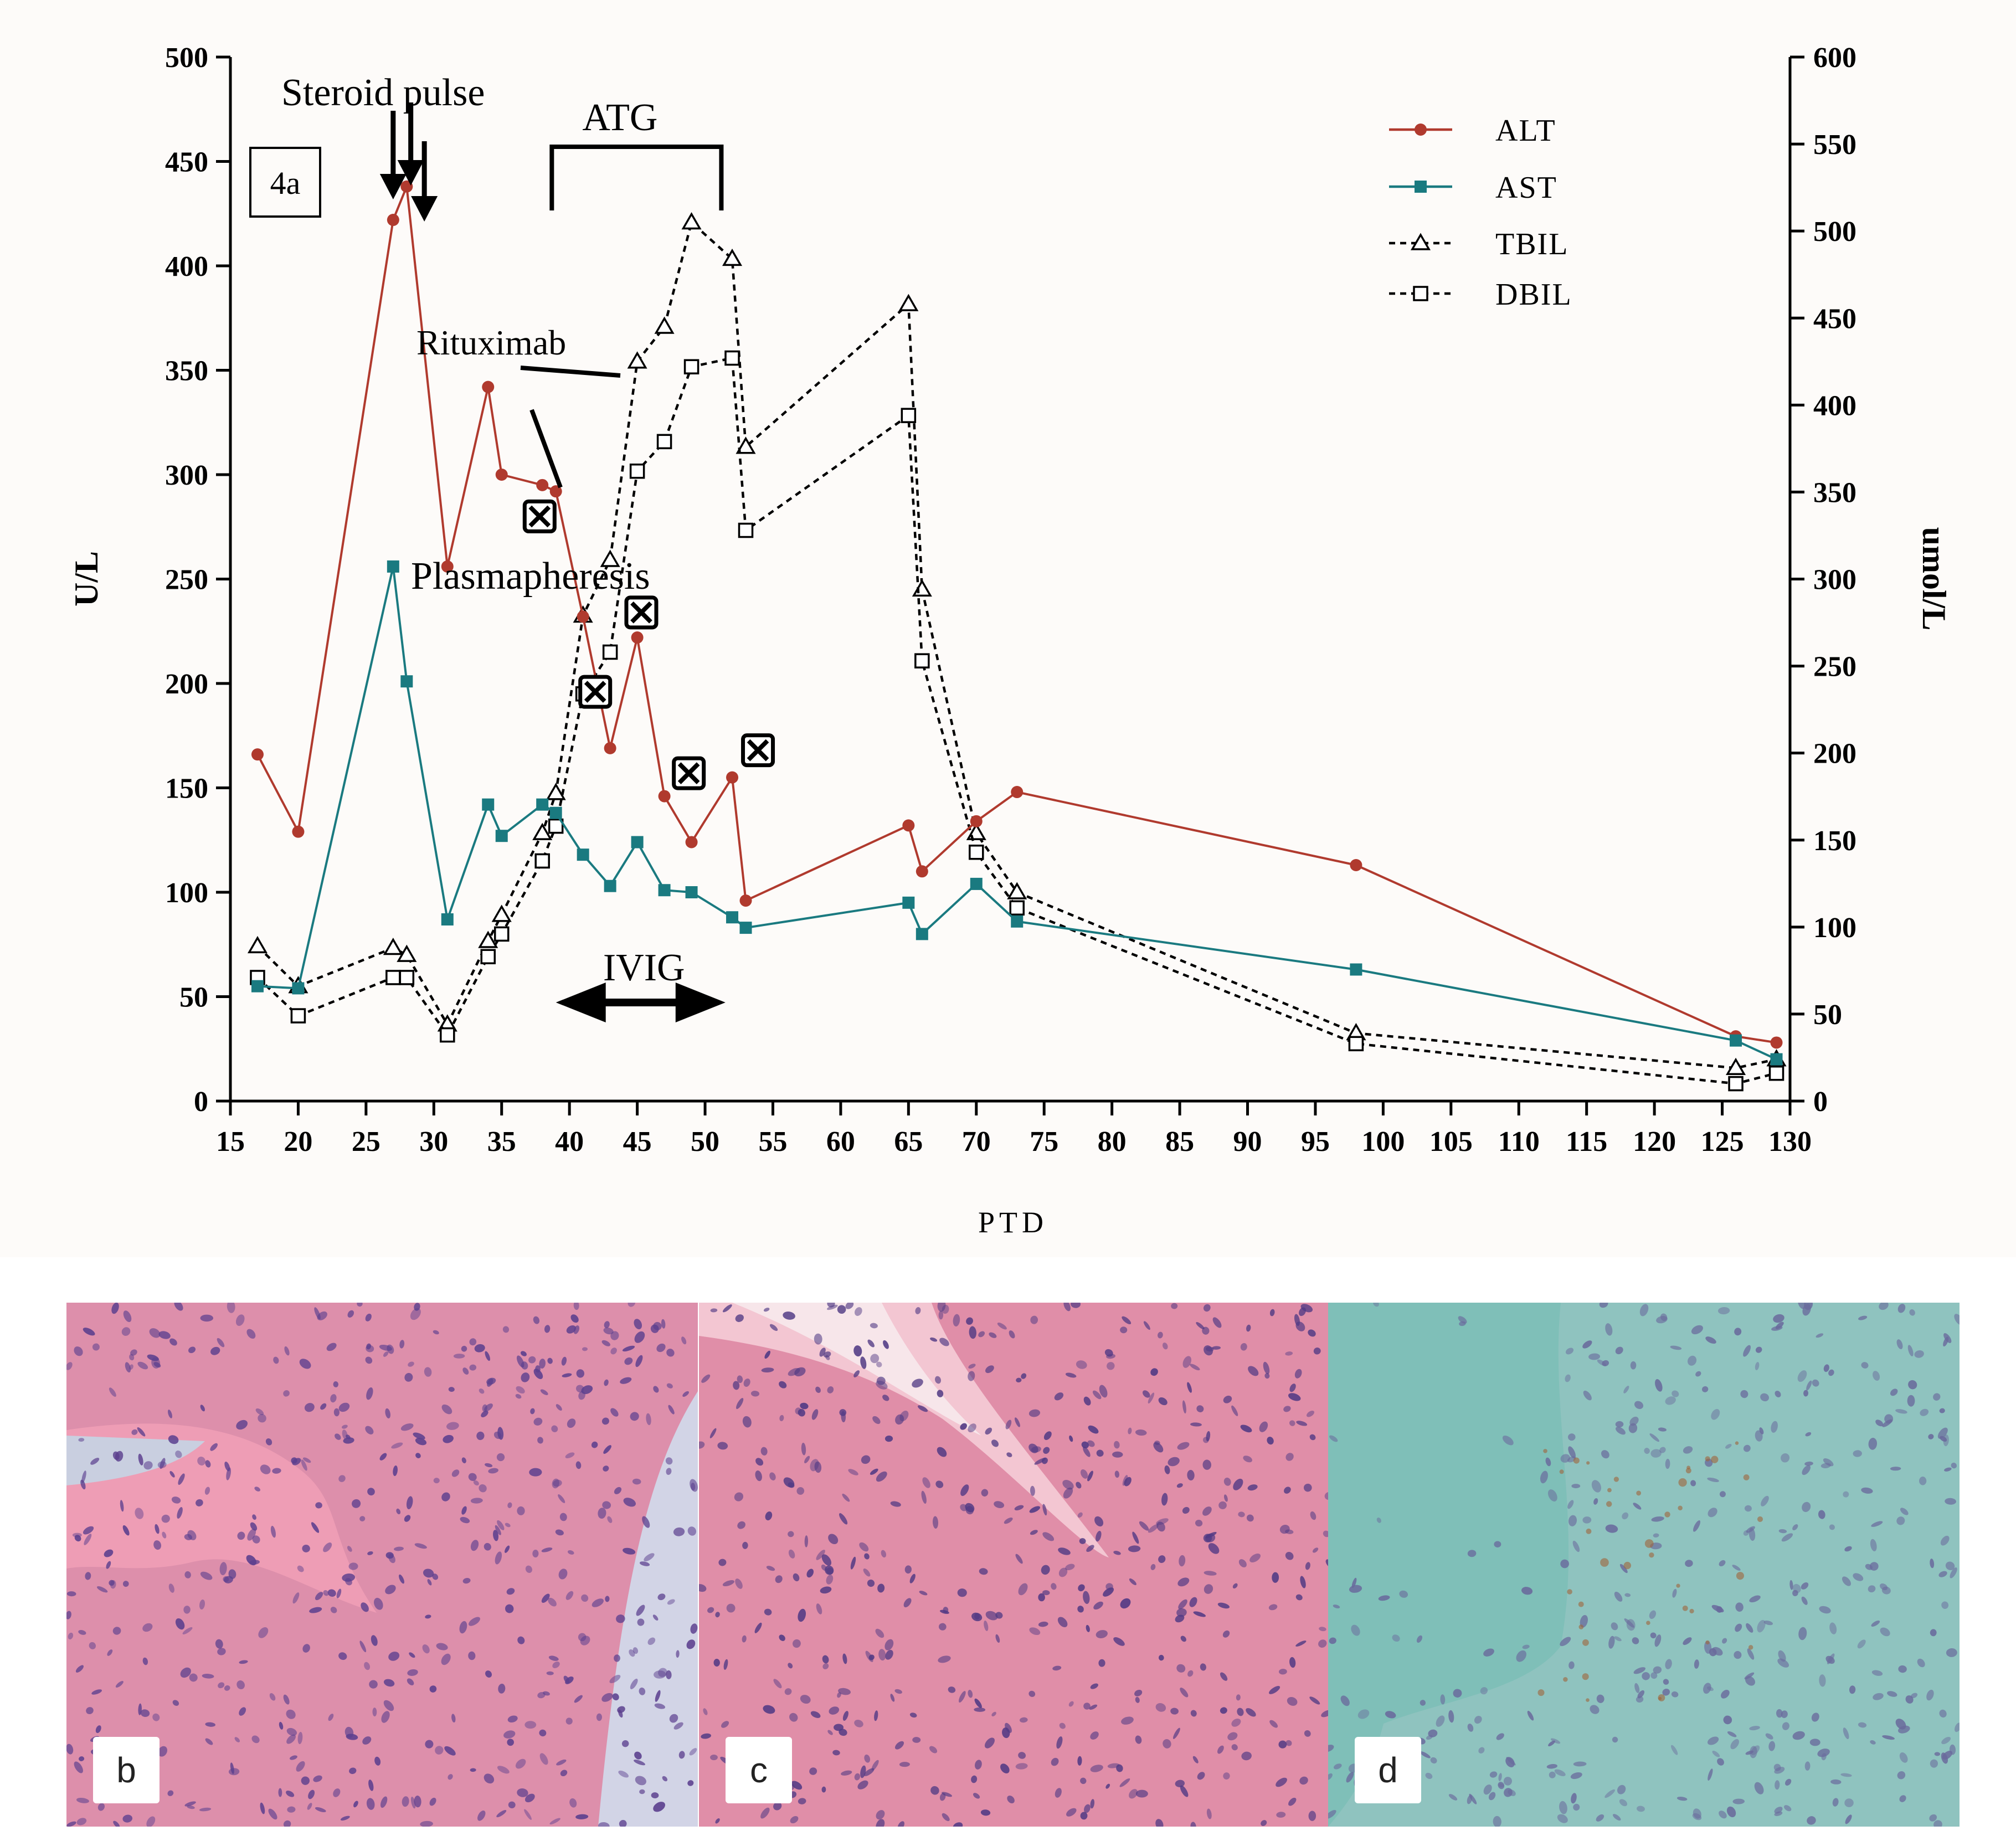 This screenshot has width=2016, height=1841. Describe the element at coordinates (1708, 1642) in the screenshot. I see `brown-stain-spot` at that location.